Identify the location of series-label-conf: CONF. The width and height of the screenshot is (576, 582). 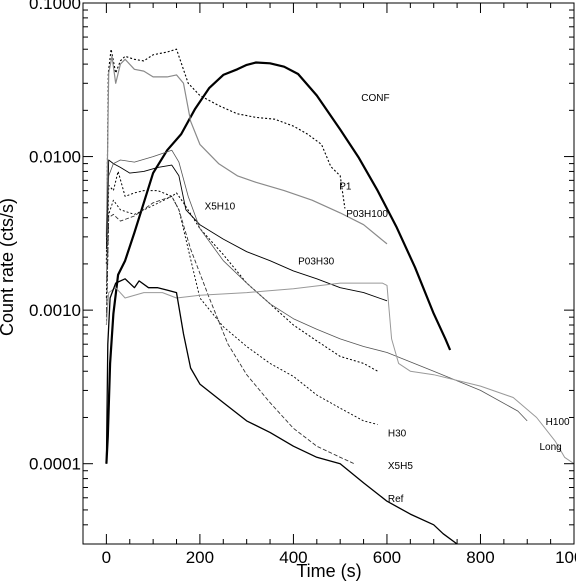
(375, 98).